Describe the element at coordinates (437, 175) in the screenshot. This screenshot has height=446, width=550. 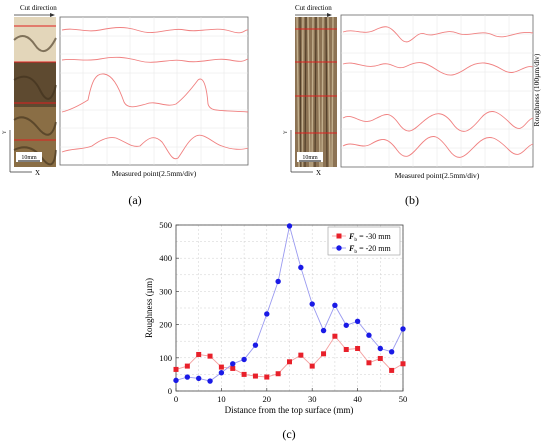
I see `panel-b-xlabel: Measured point(2.5mm/div)` at that location.